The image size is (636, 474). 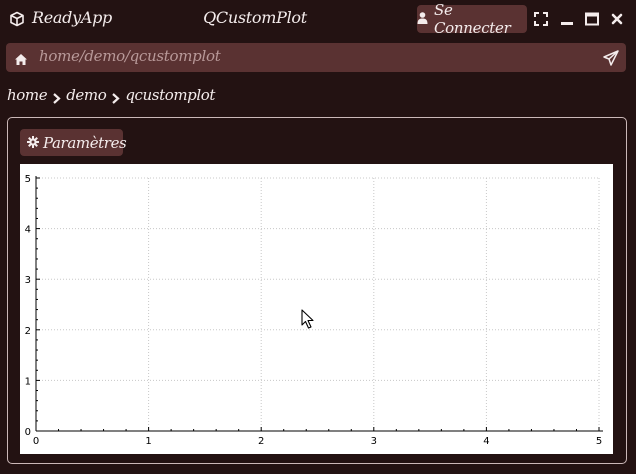 I want to click on breadcrumb: home demo qcustomplot, so click(x=111, y=95).